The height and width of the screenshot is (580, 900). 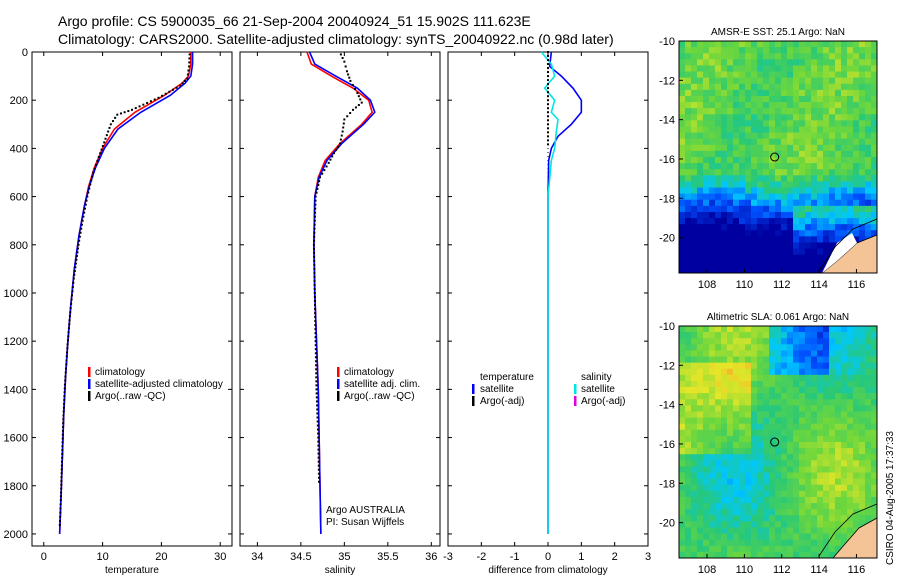 What do you see at coordinates (667, 327) in the screenshot?
I see `y-tick-label: -10` at bounding box center [667, 327].